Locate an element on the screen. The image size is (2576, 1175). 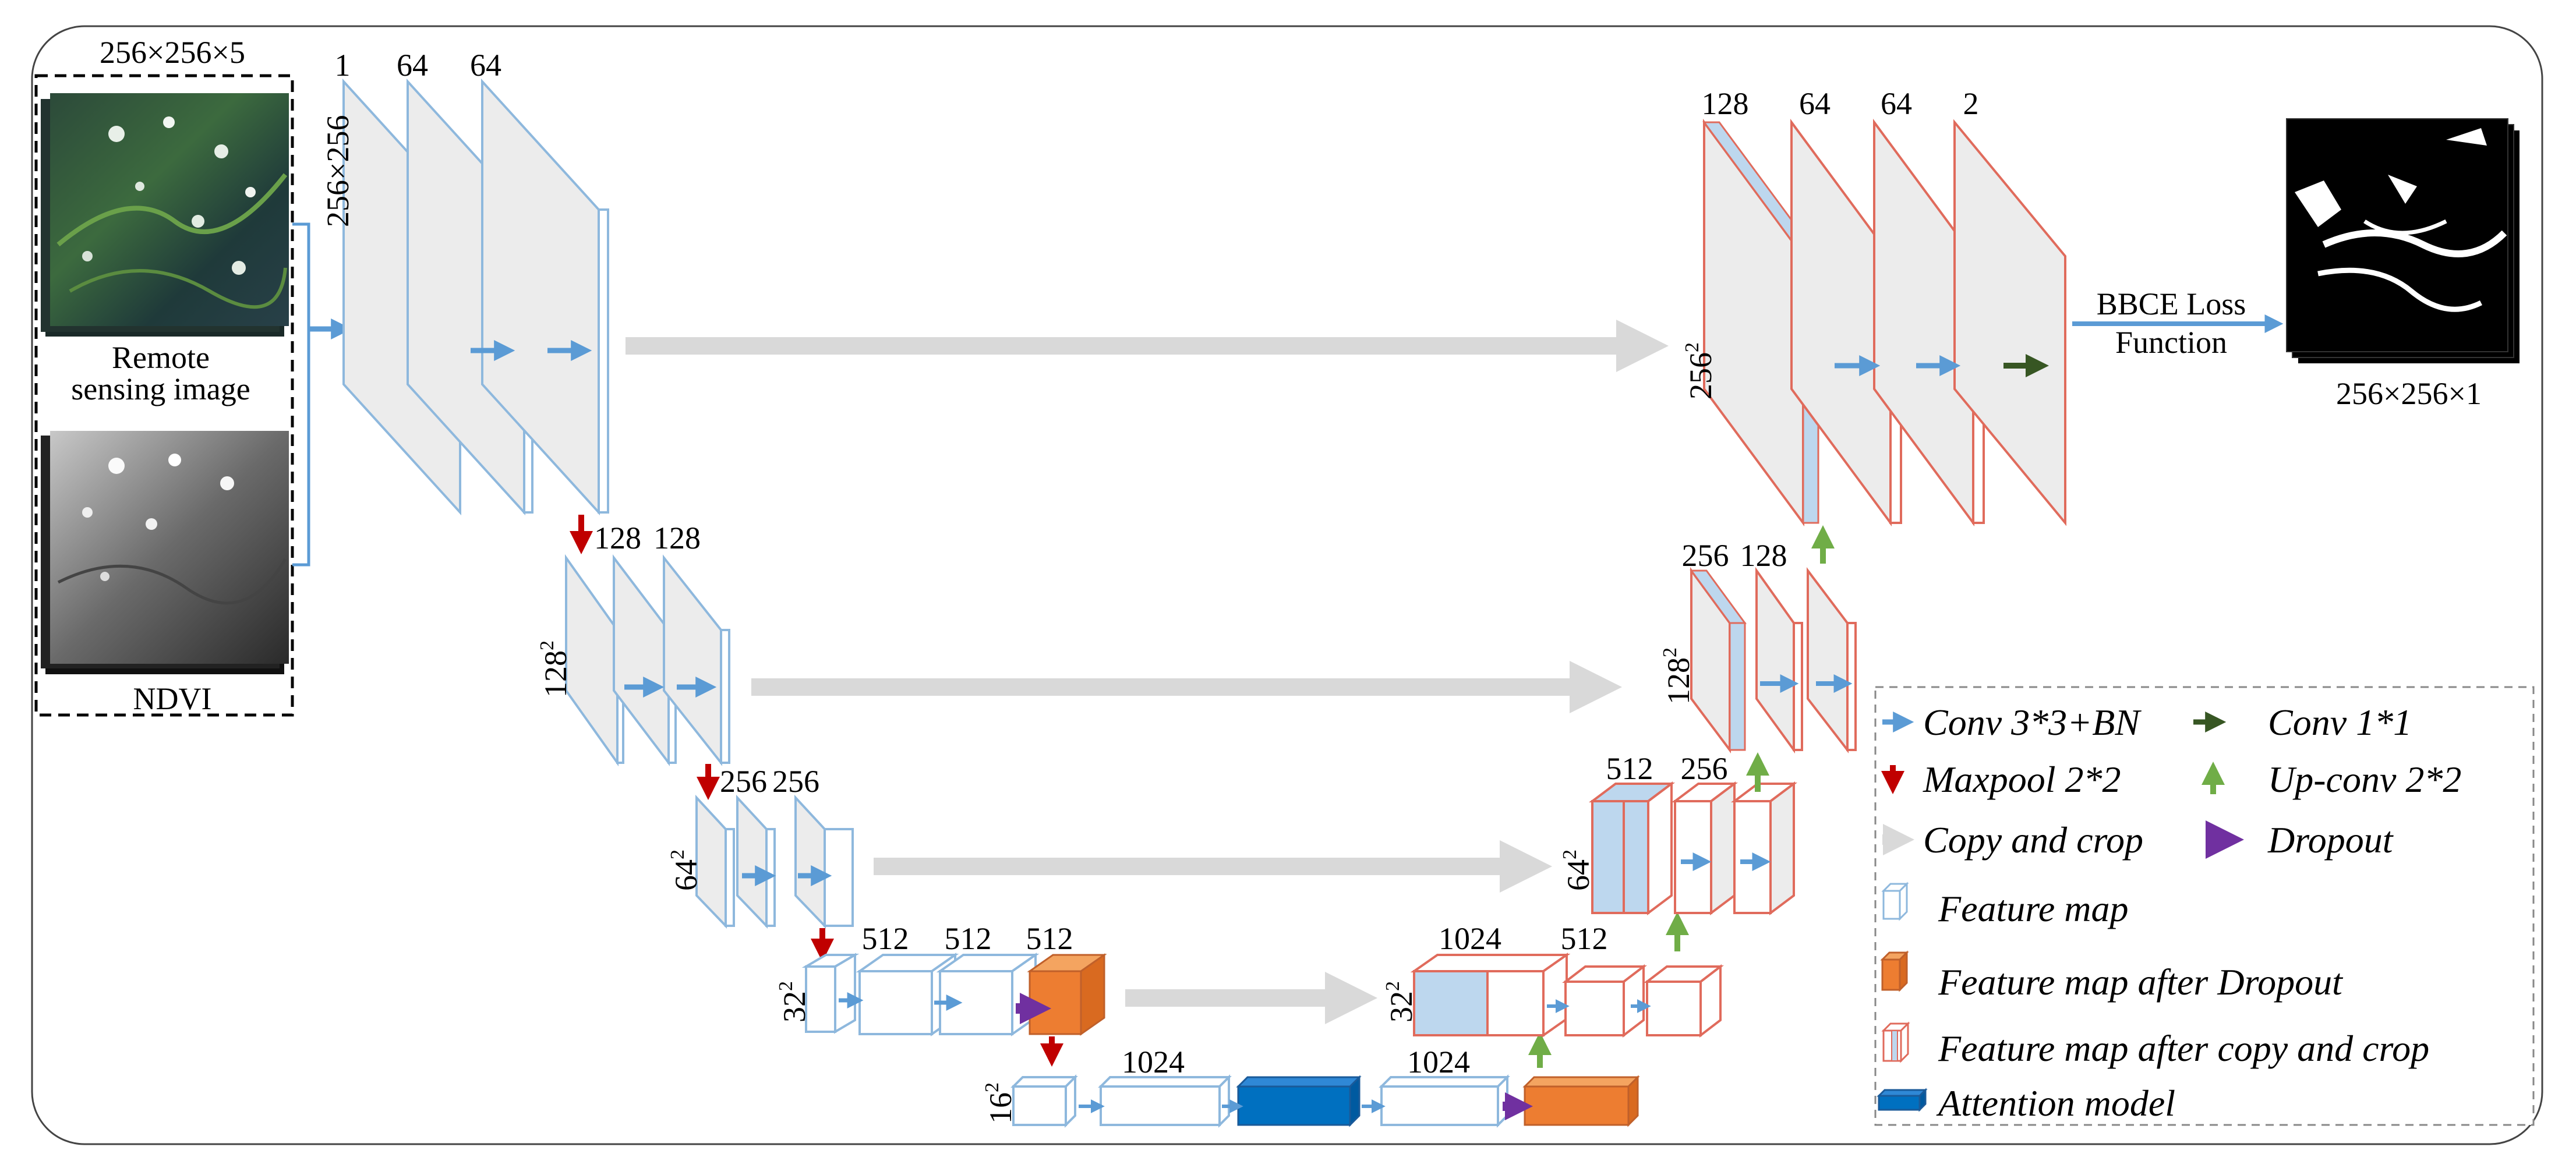
encoder-level1: 1 64 64 256×256 is located at coordinates (464, 282).